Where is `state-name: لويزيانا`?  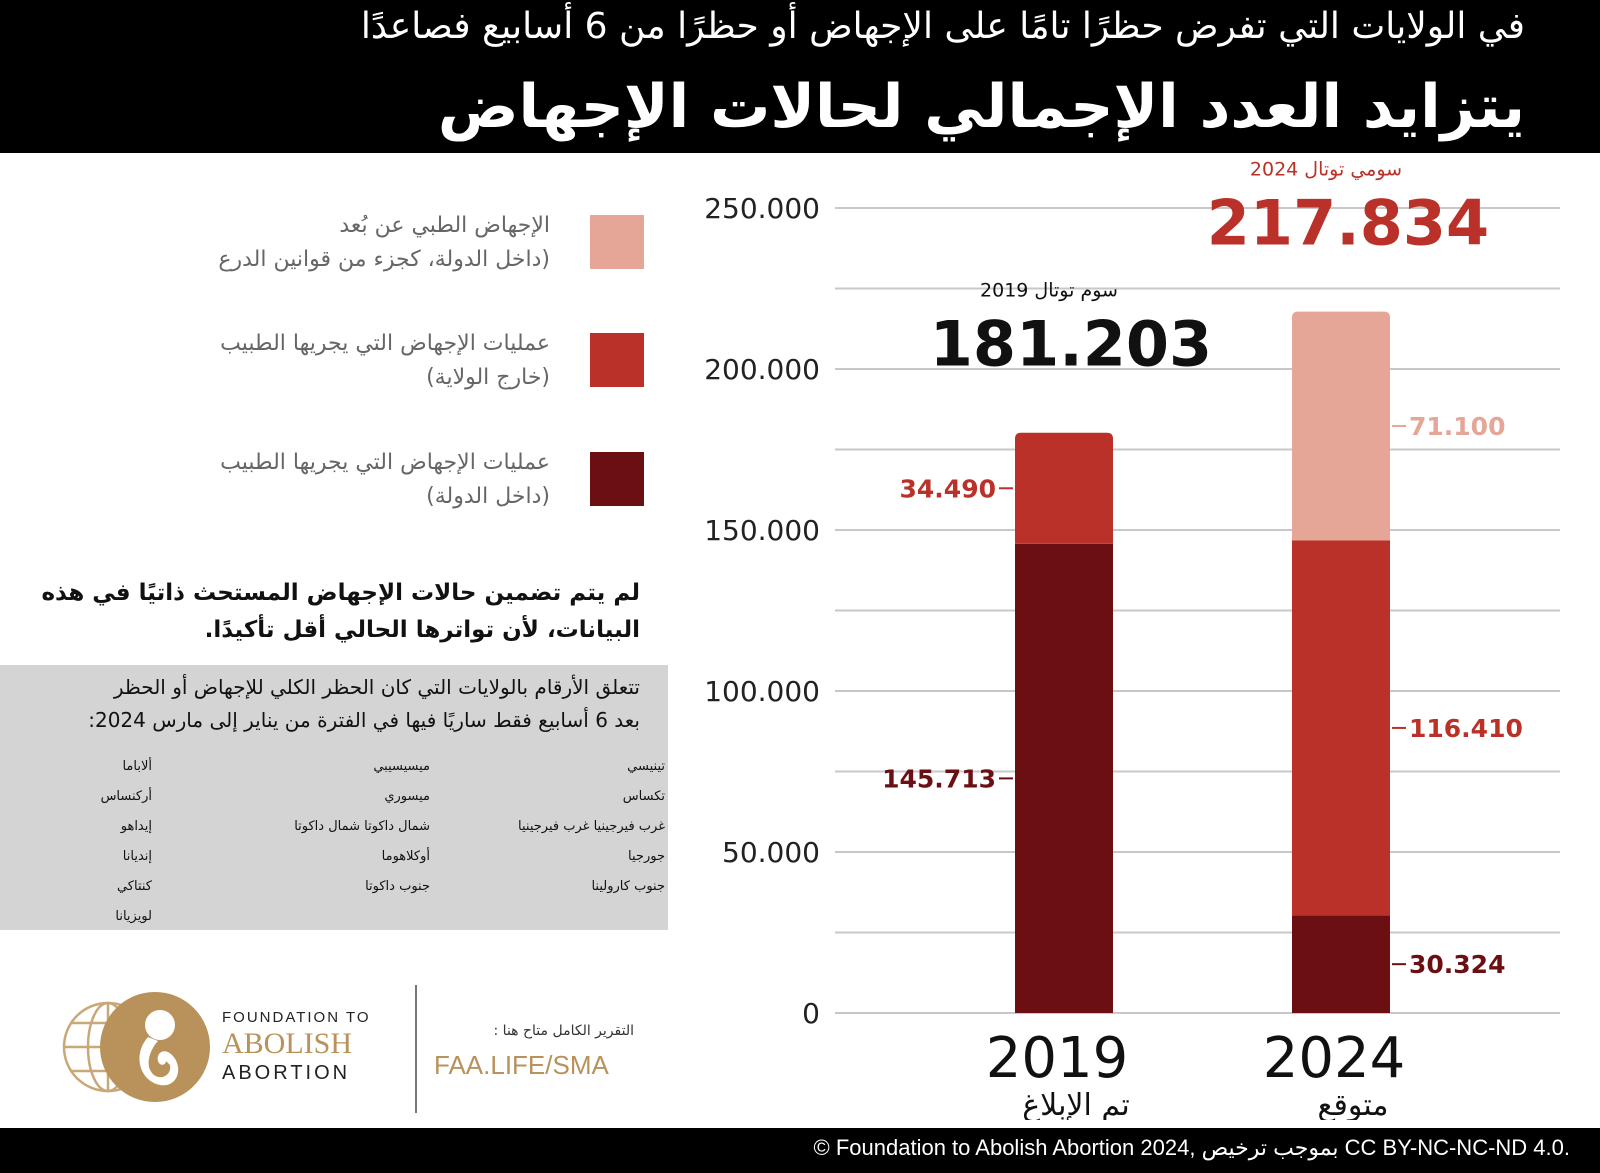 state-name: لويزيانا is located at coordinates (133, 916).